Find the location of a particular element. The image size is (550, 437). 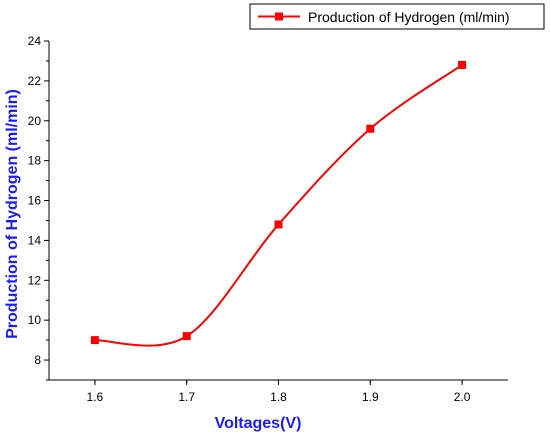

legend-label: Production of Hydrogen (ml/min) is located at coordinates (409, 17).